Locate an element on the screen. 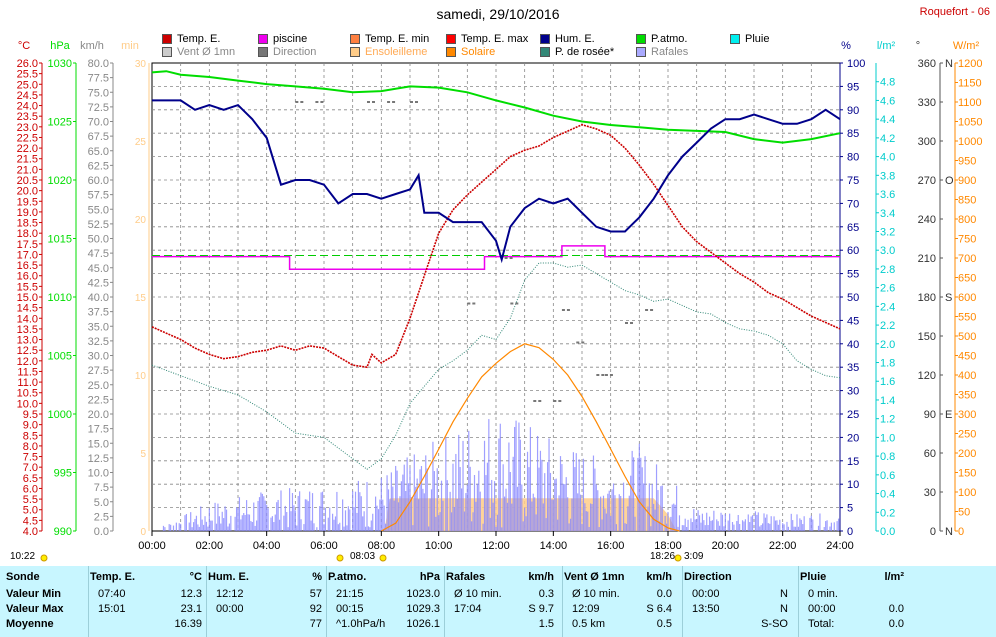  legend-item-piscine: piscine is located at coordinates (282, 39).